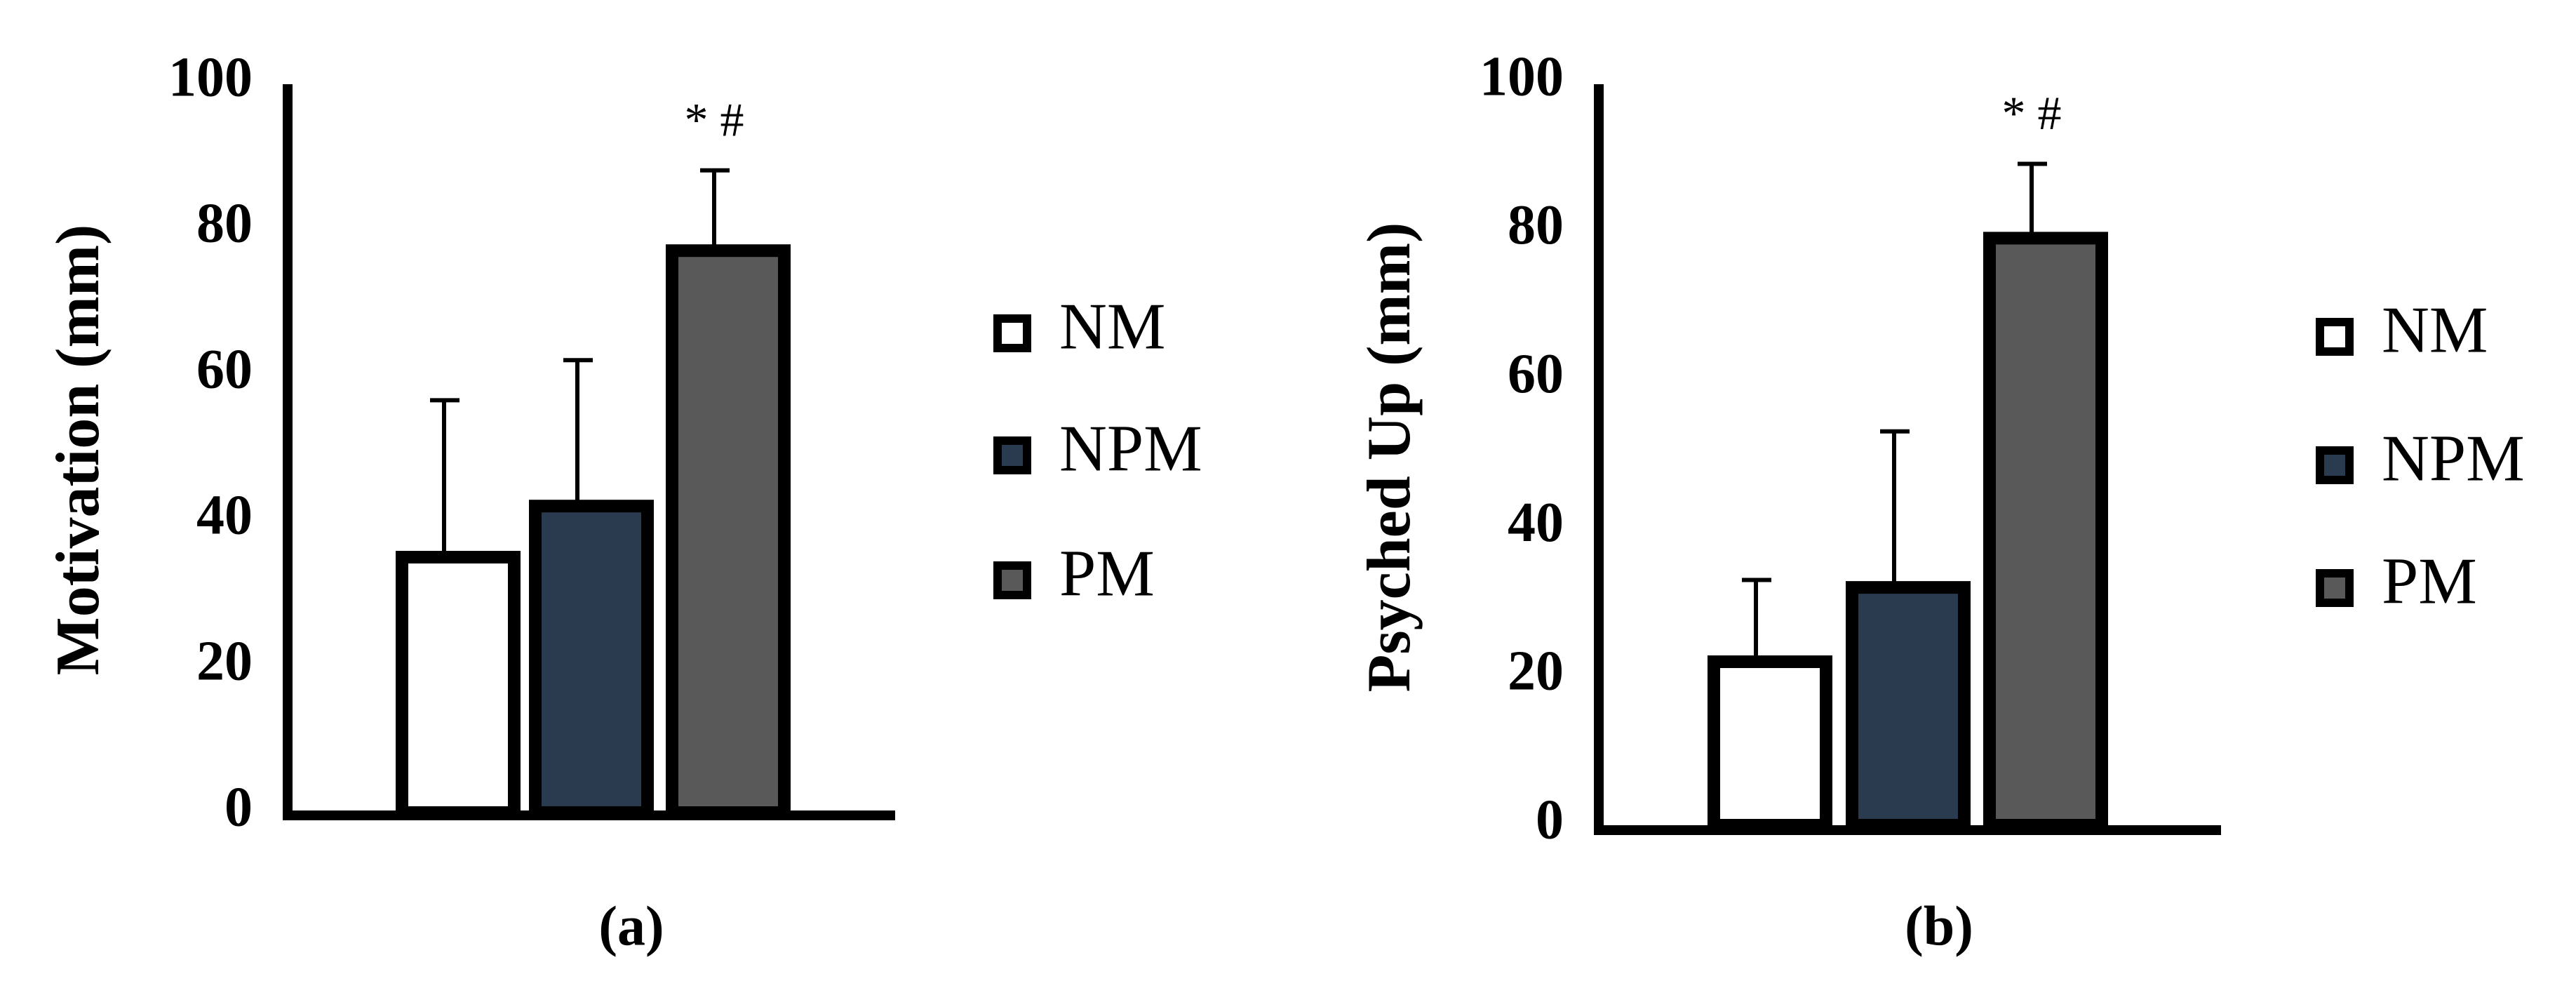  I want to click on panel-caption: (a), so click(631, 926).